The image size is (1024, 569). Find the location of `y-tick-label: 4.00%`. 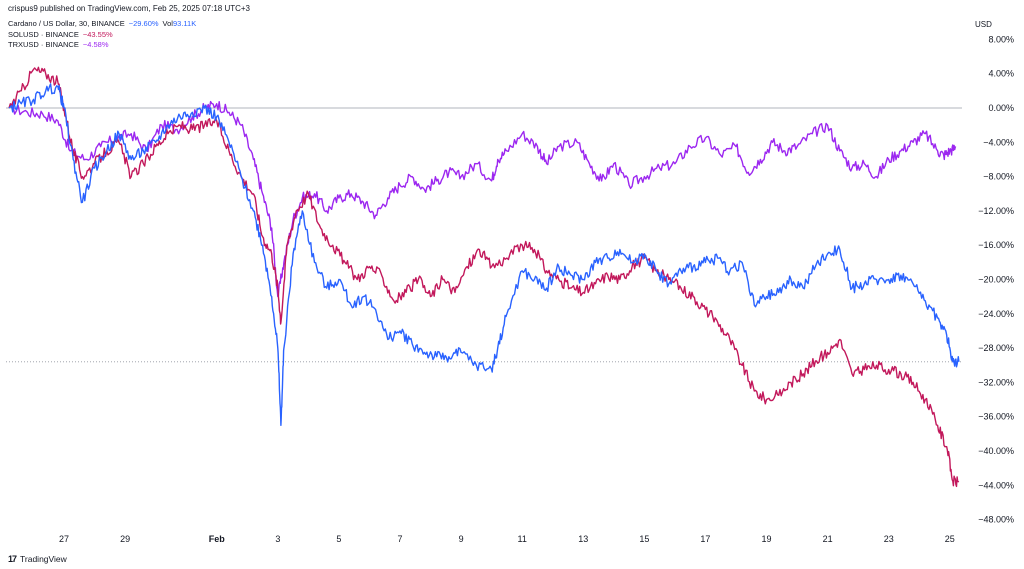

y-tick-label: 4.00% is located at coordinates (1001, 74).